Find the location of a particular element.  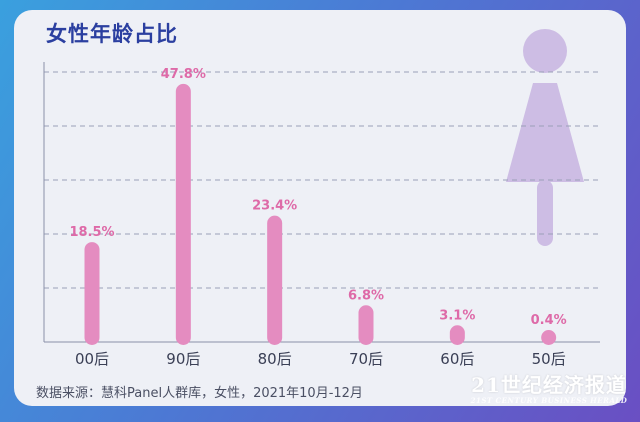

chart-title: 女性年龄占比 is located at coordinates (112, 34).